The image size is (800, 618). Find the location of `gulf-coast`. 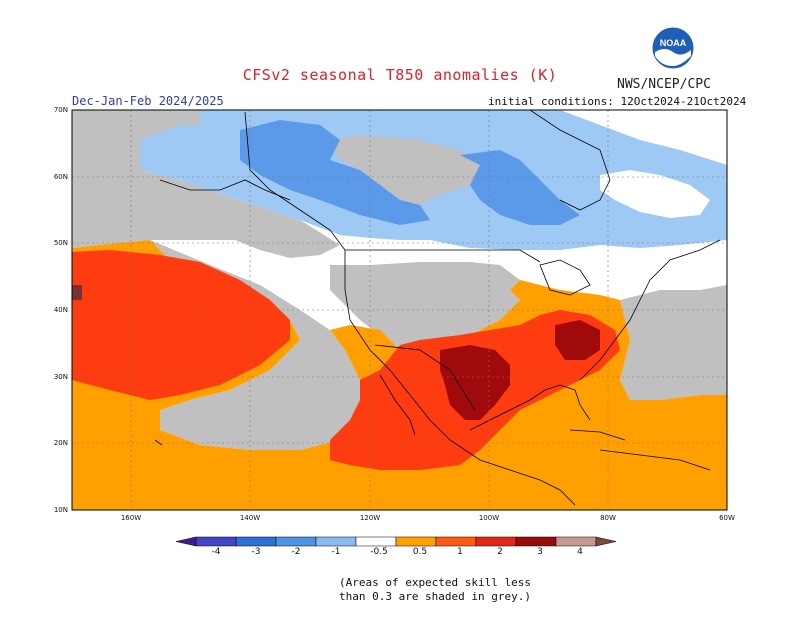

gulf-coast is located at coordinates (530, 407).